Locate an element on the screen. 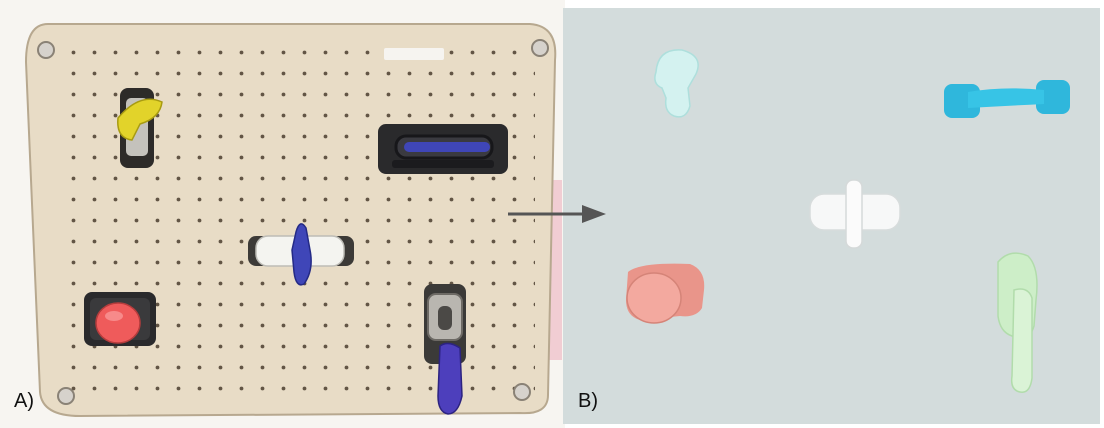  board-label-sticker is located at coordinates (414, 54).